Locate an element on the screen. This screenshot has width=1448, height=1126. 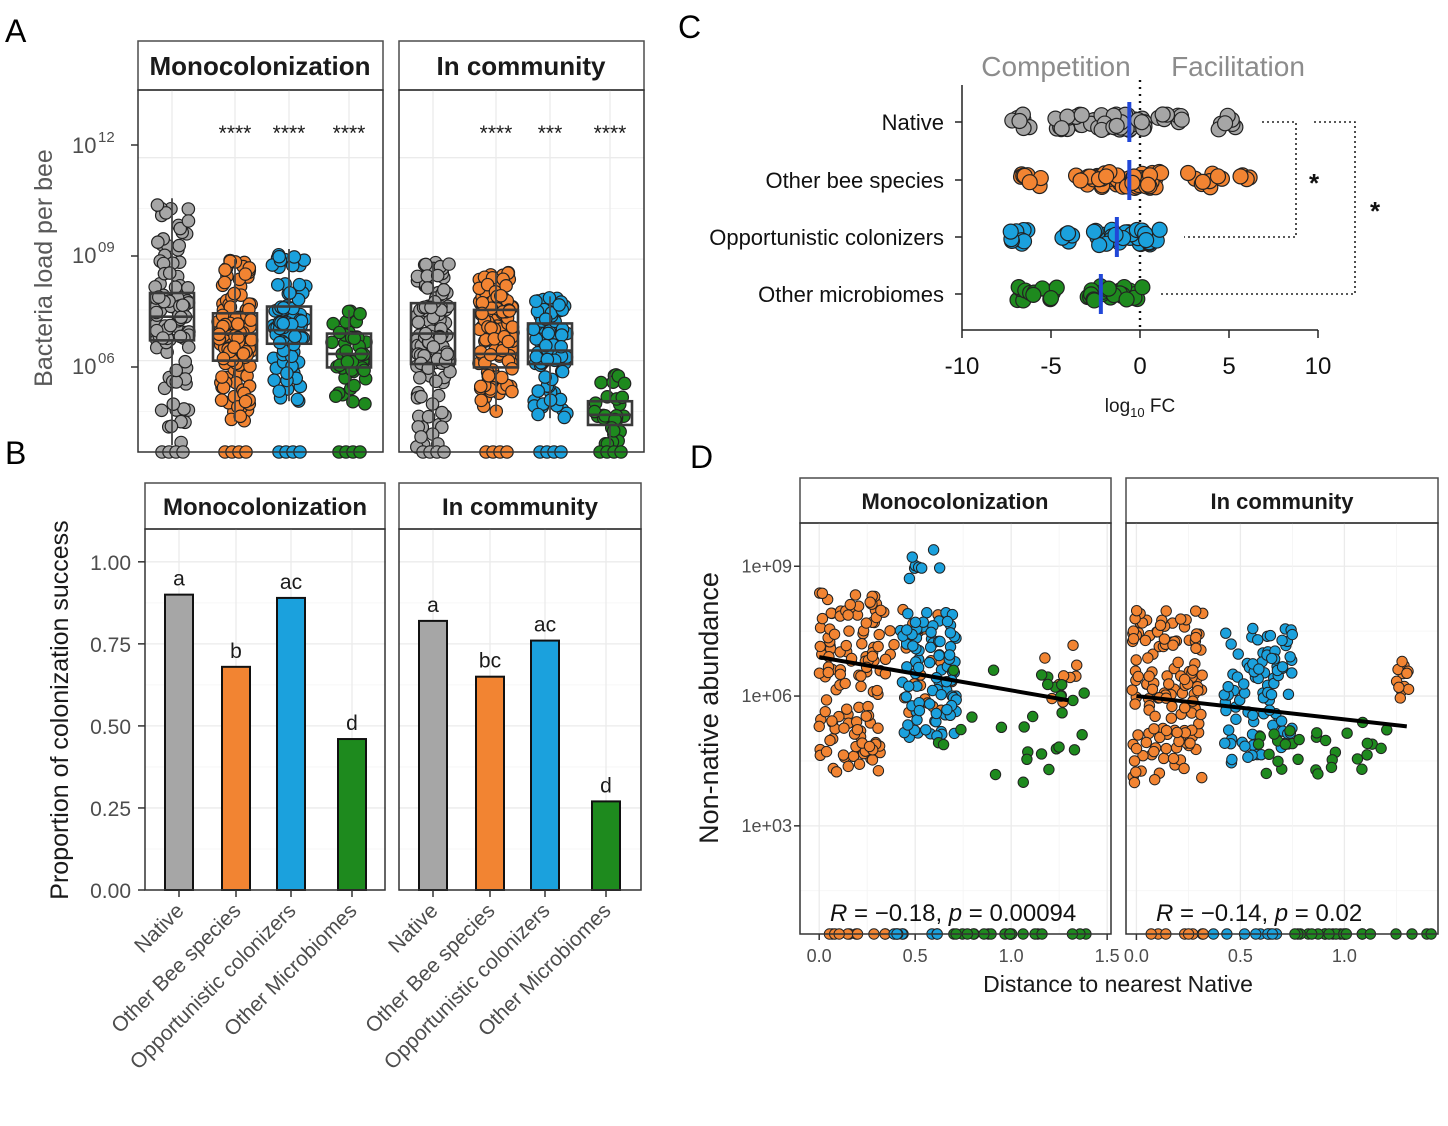
panel-letter-d: D is located at coordinates (701, 457).